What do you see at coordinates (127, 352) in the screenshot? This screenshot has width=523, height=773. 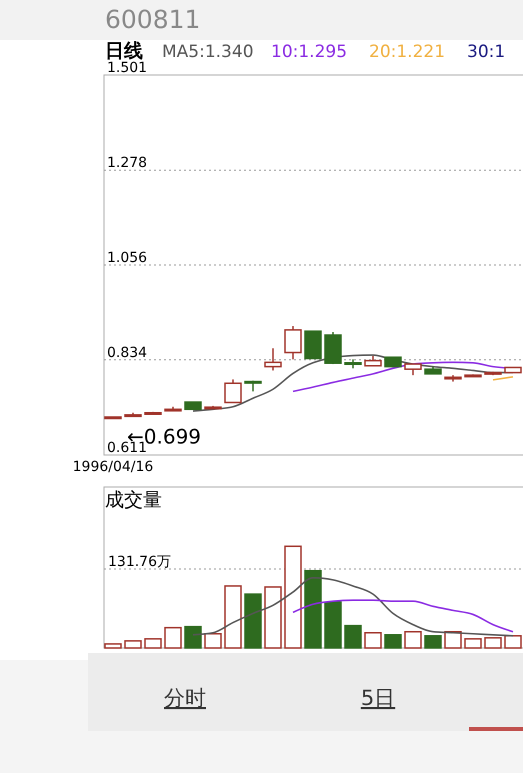 I see `y-tick-label: 0.834` at bounding box center [127, 352].